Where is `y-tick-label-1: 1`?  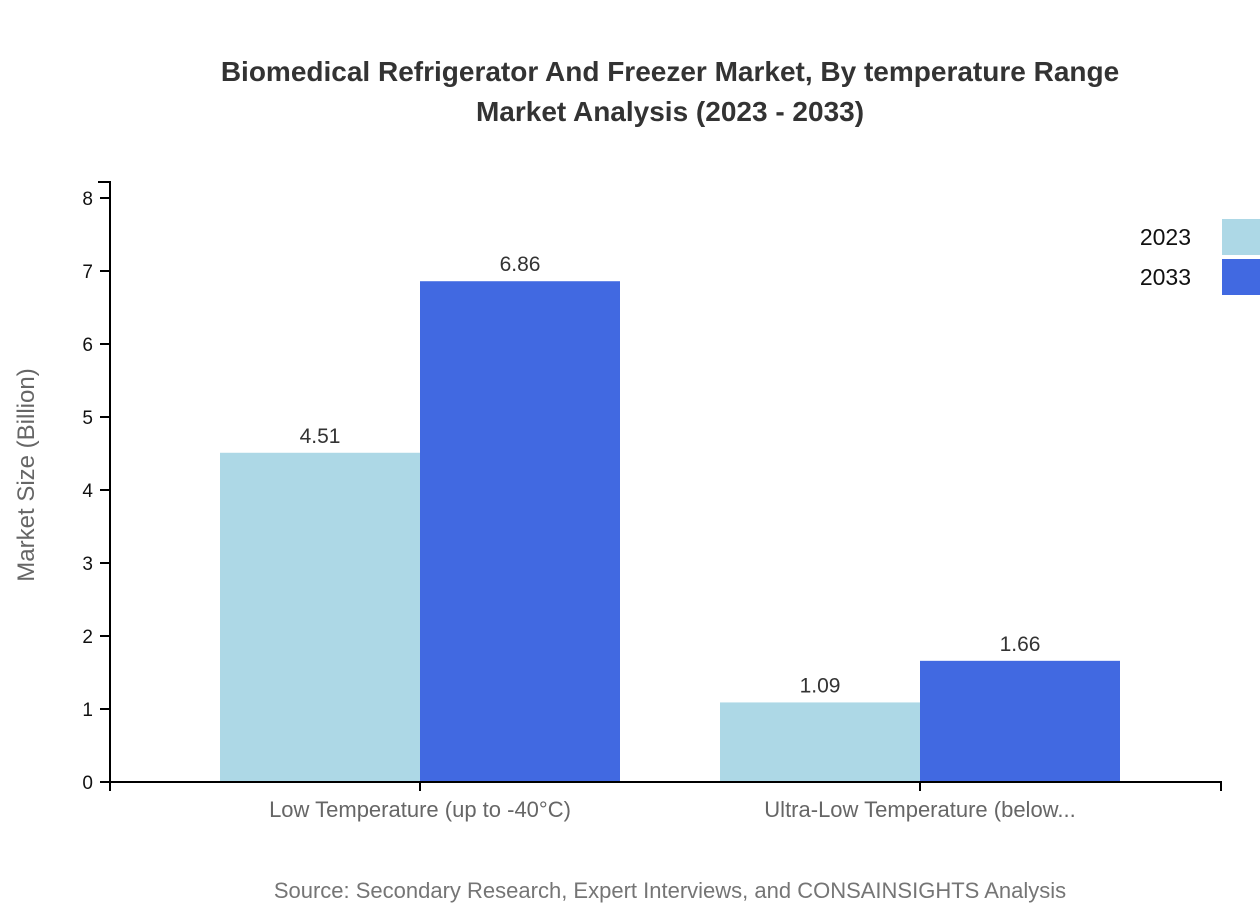 y-tick-label-1: 1 is located at coordinates (87, 710).